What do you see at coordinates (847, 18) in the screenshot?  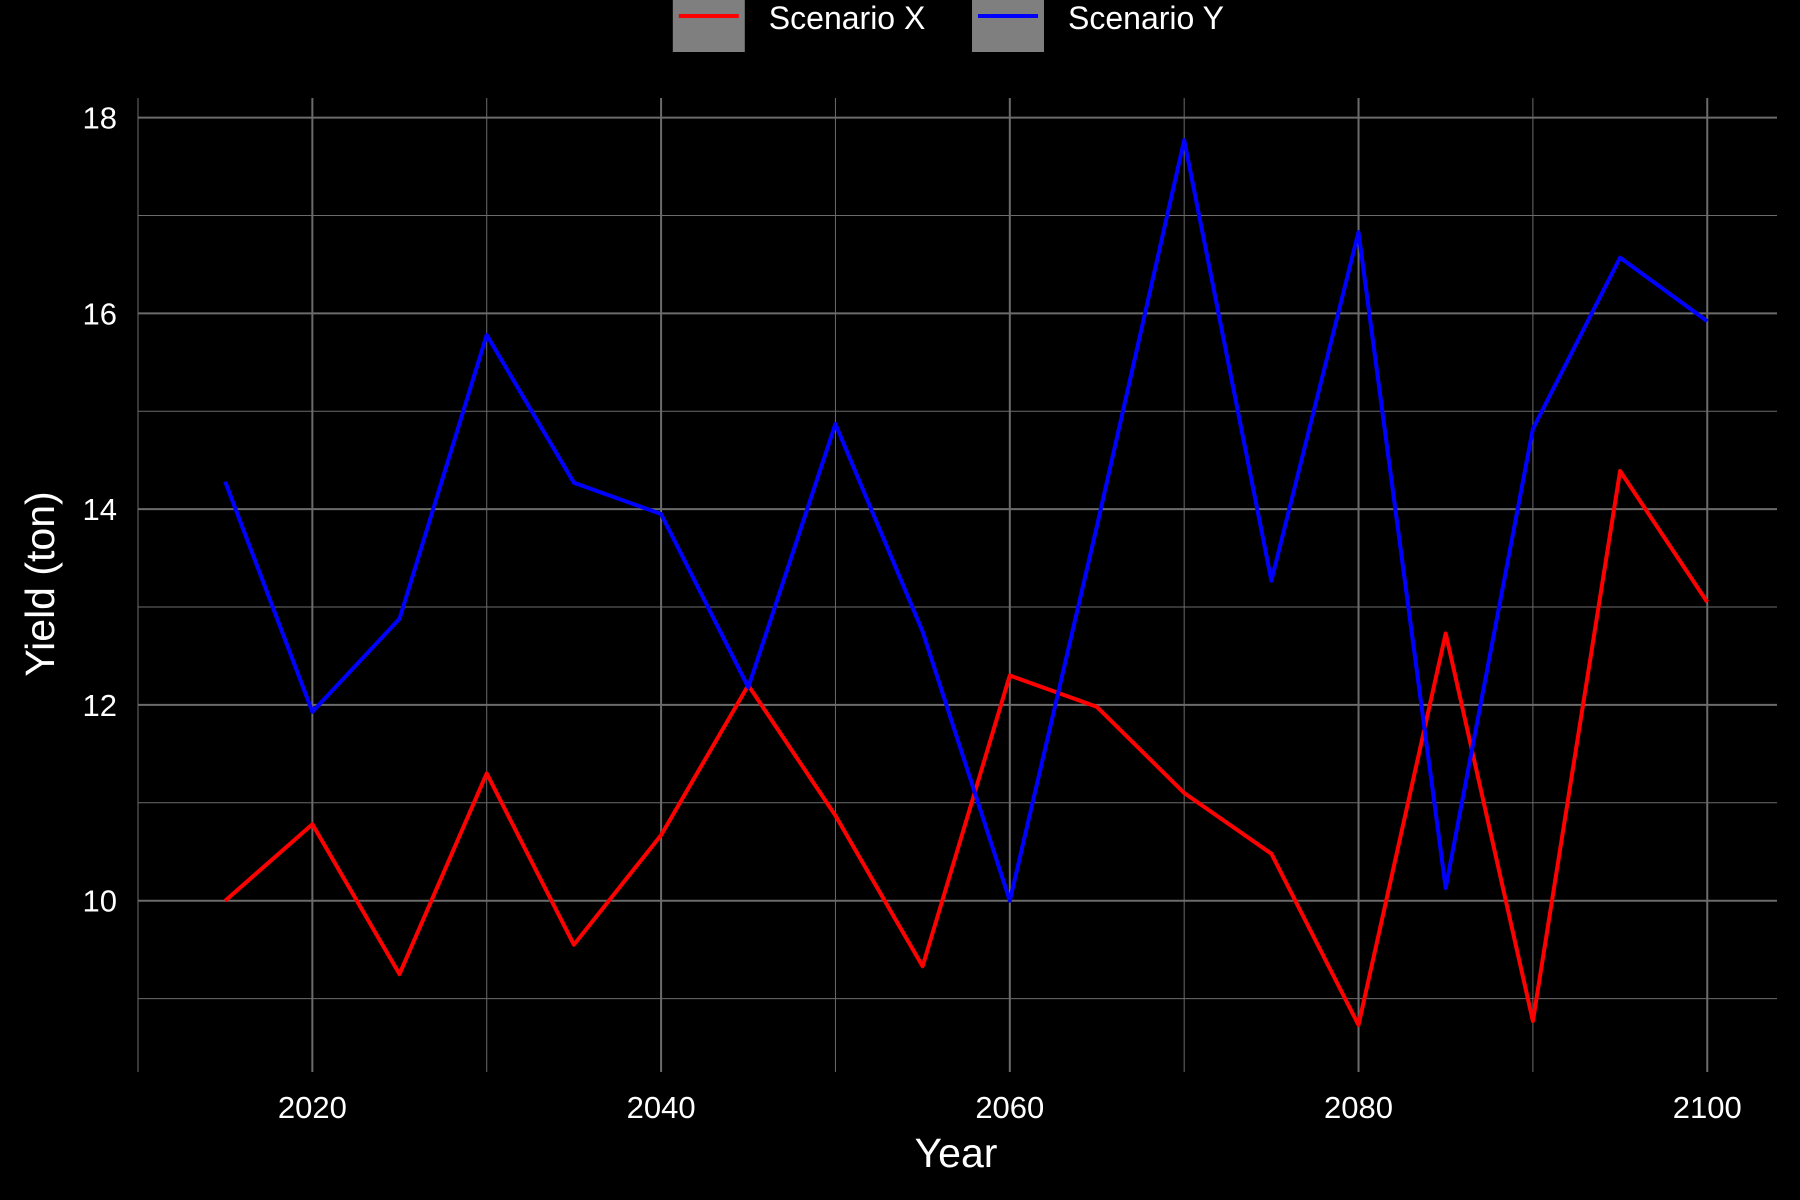 I see `legend-label: Scenario X` at bounding box center [847, 18].